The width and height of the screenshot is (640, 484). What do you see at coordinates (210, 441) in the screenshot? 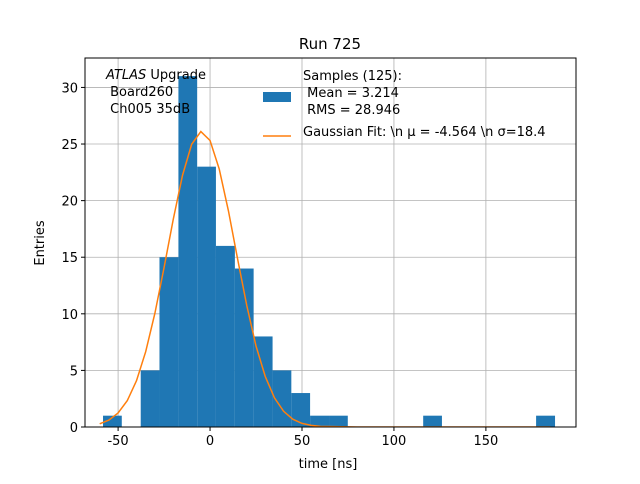
I see `x-tick-label: 0` at bounding box center [210, 441].